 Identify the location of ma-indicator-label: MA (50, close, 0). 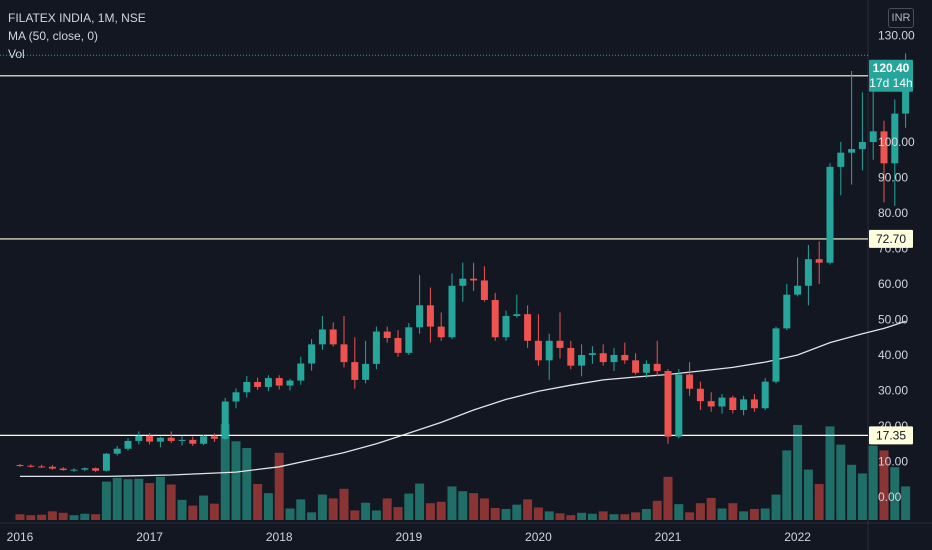
(53, 36).